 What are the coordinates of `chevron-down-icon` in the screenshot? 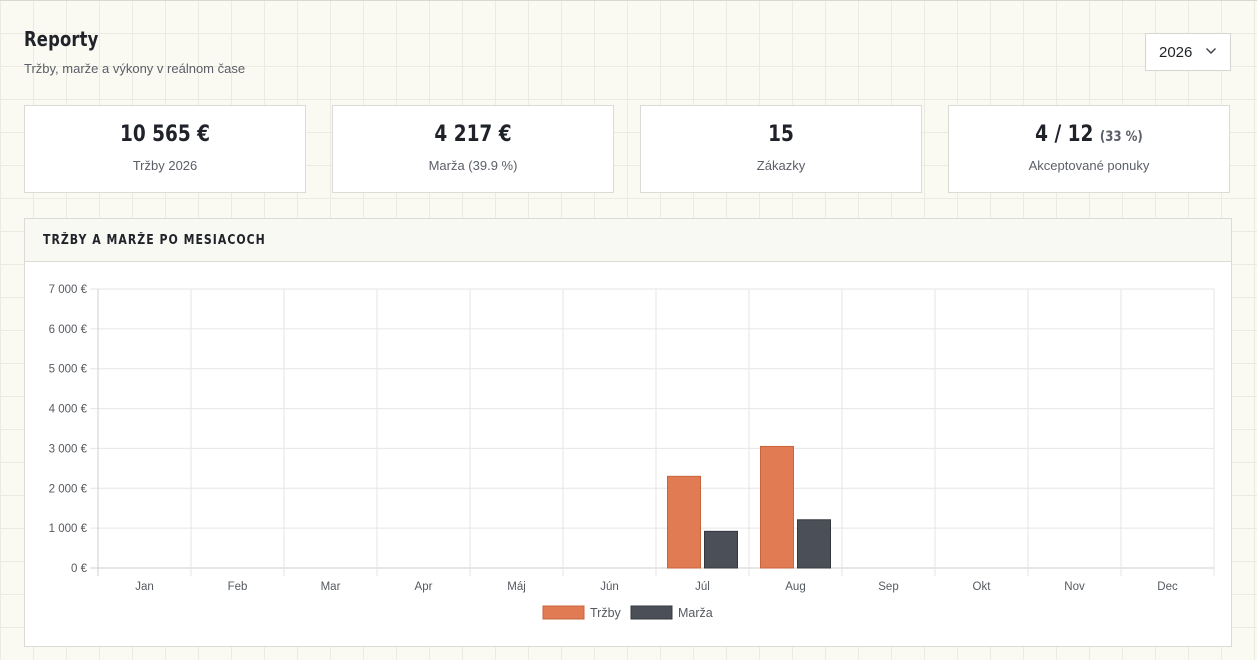 It's located at (1211, 51).